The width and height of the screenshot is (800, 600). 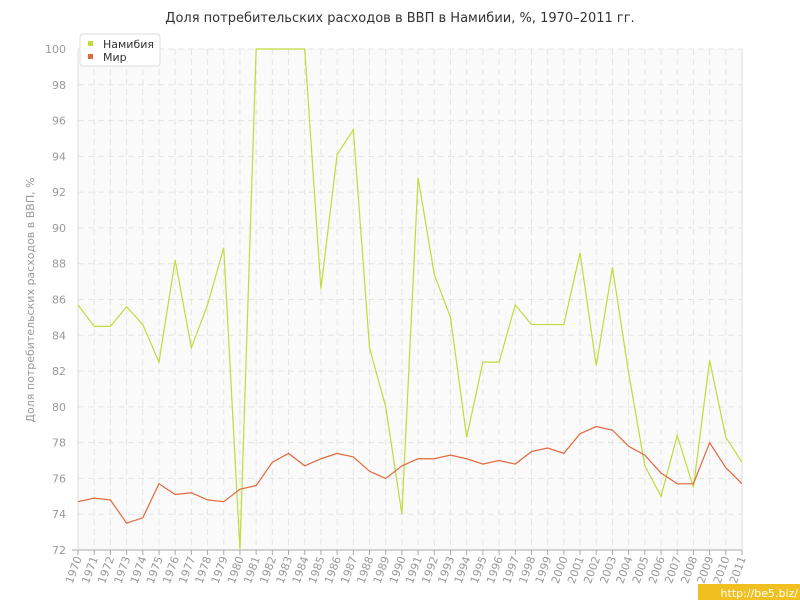 What do you see at coordinates (59, 371) in the screenshot?
I see `y-tick-label: 82` at bounding box center [59, 371].